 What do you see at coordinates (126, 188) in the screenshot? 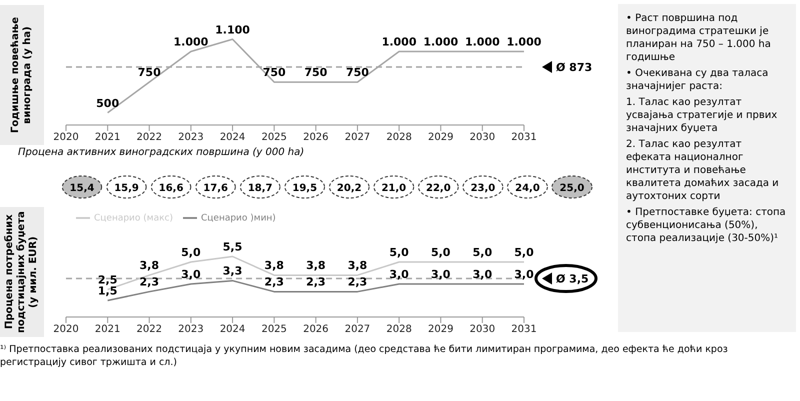
I see `data-label: 15,9` at bounding box center [126, 188].